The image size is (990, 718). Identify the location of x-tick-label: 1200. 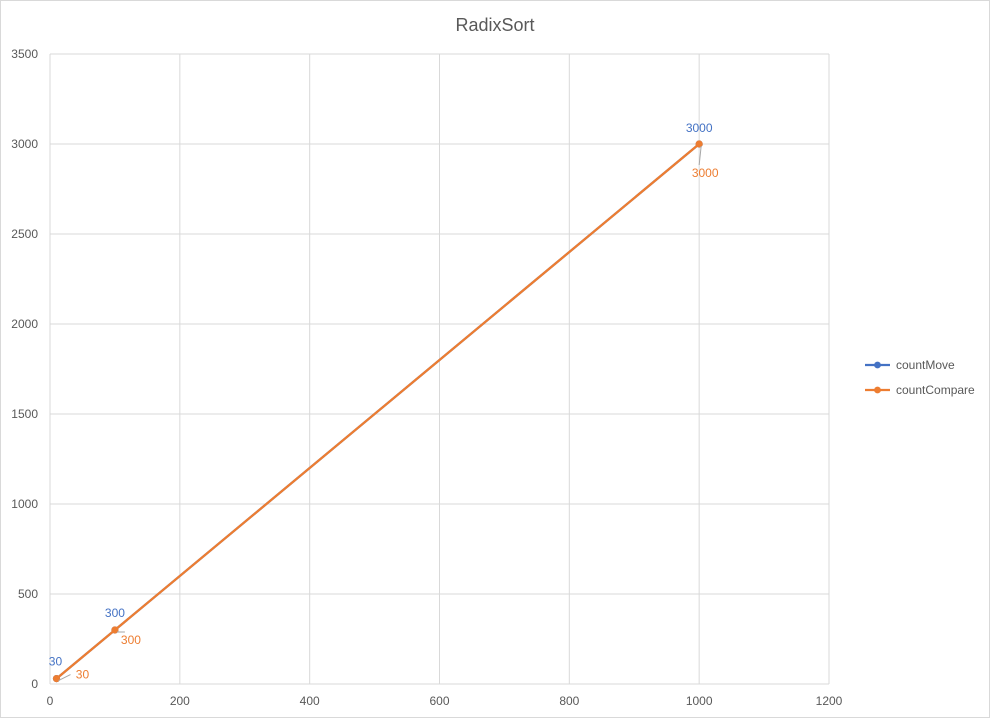
(829, 701).